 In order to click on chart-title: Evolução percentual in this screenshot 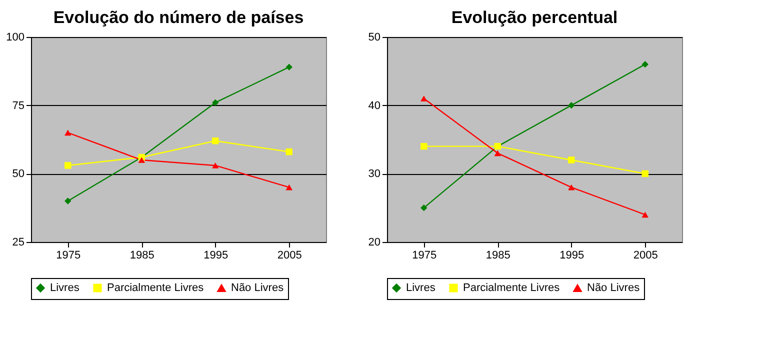, I will do `click(534, 17)`.